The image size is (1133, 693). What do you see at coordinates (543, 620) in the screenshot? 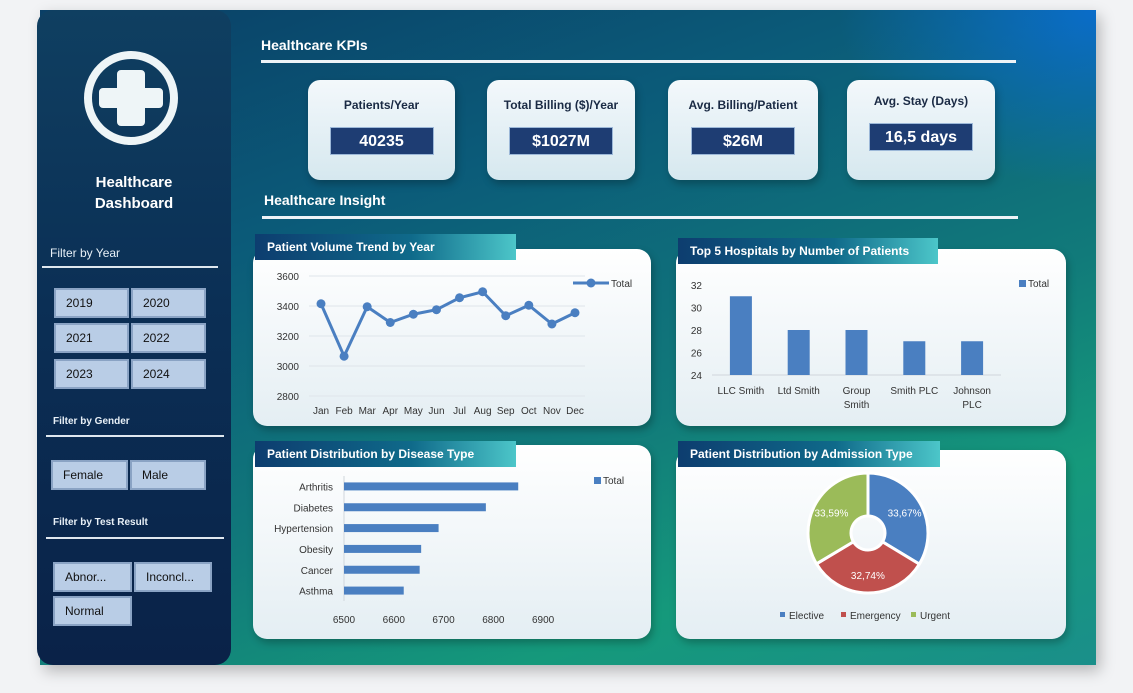
I see `x-tick-label: 6900` at bounding box center [543, 620].